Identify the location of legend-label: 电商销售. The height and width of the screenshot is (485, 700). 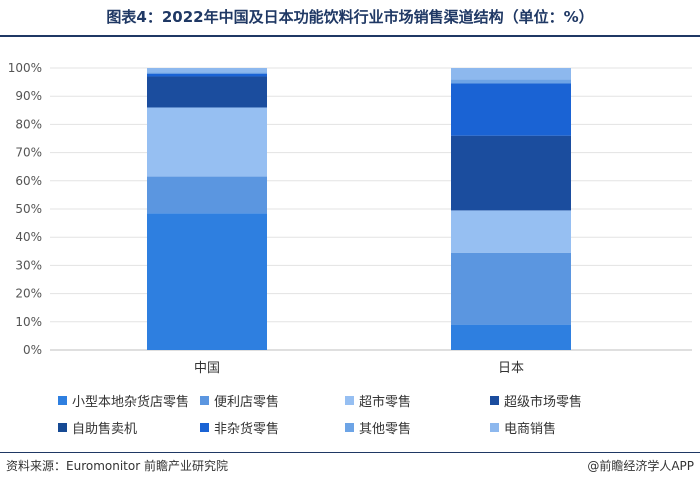
(530, 429).